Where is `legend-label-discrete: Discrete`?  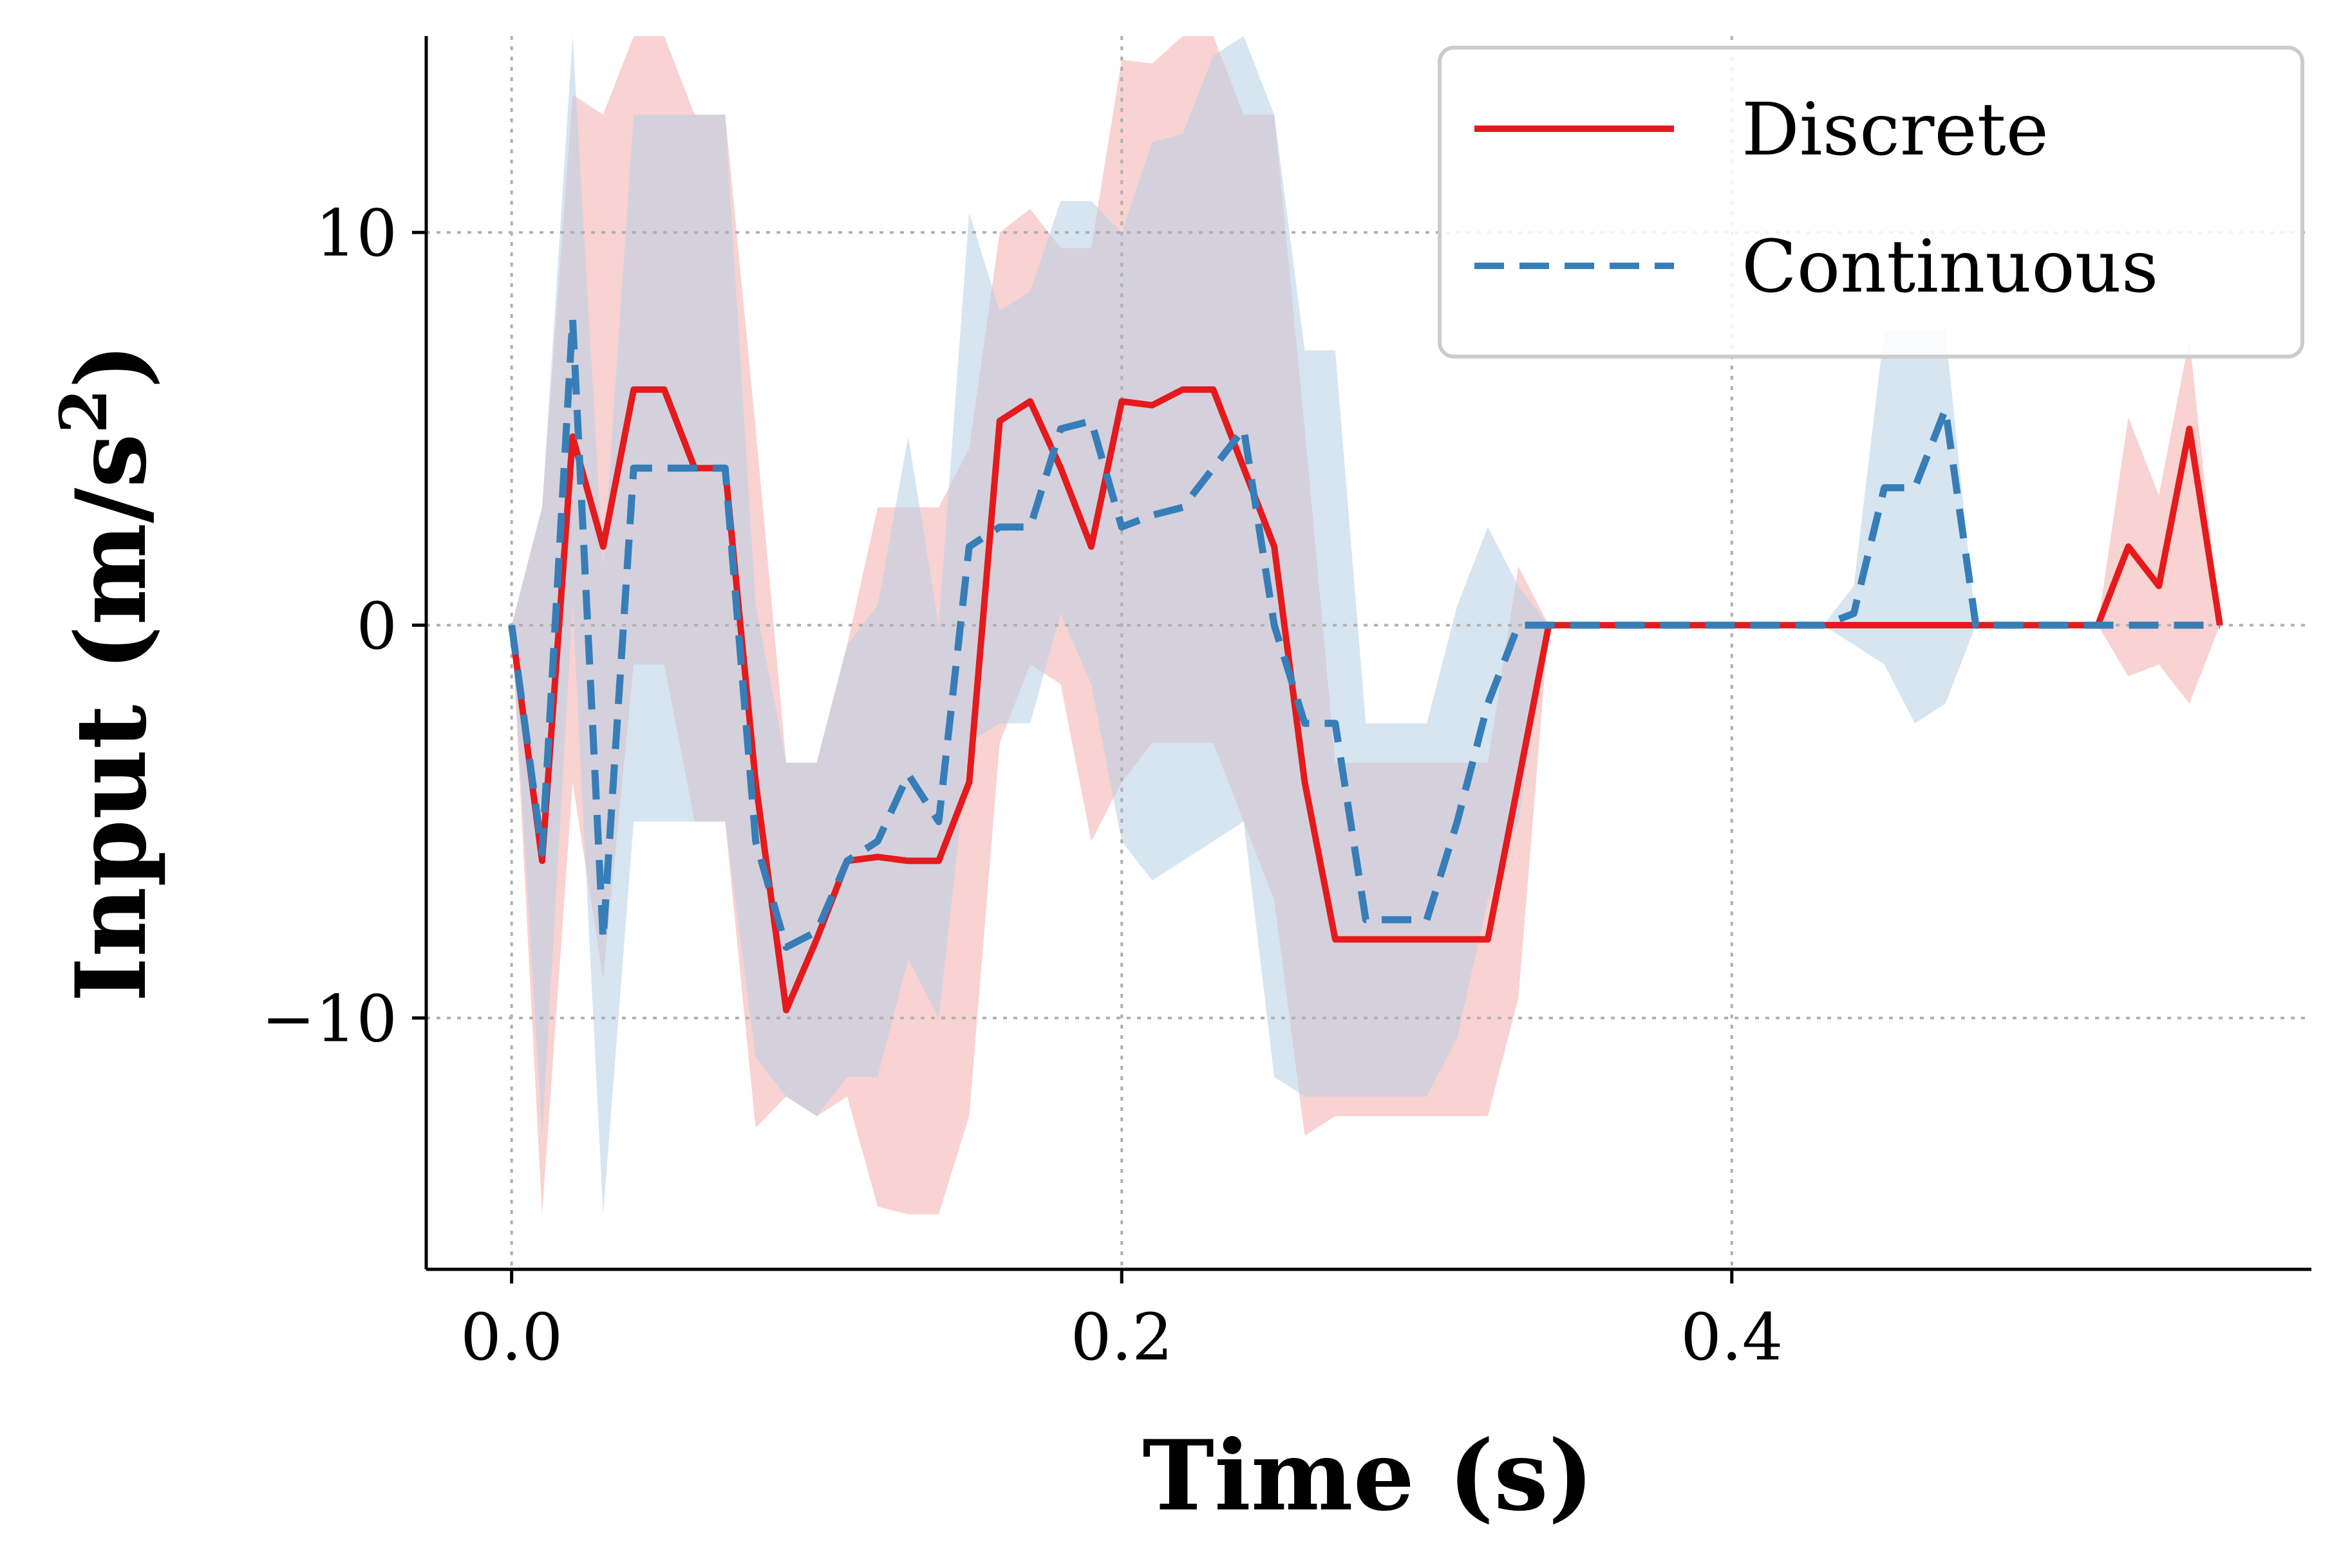 legend-label-discrete: Discrete is located at coordinates (1895, 130).